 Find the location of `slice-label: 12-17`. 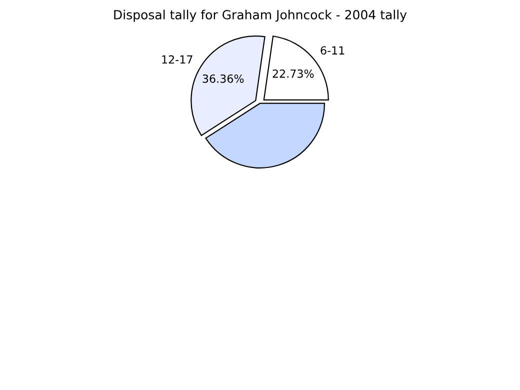

slice-label: 12-17 is located at coordinates (177, 59).